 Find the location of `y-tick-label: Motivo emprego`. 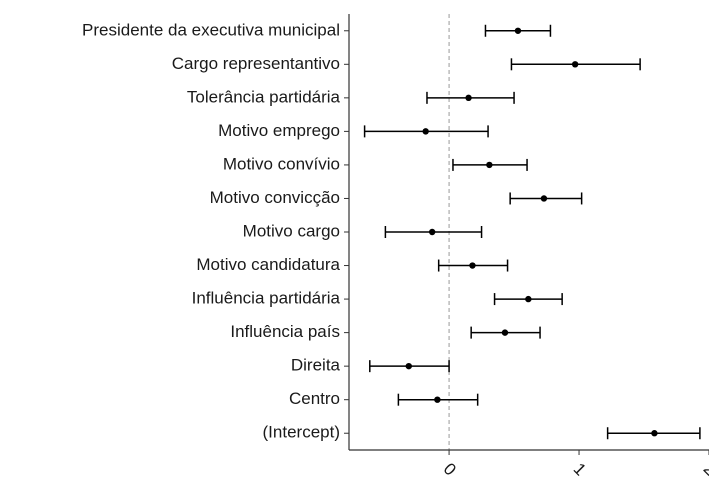

y-tick-label: Motivo emprego is located at coordinates (279, 130).